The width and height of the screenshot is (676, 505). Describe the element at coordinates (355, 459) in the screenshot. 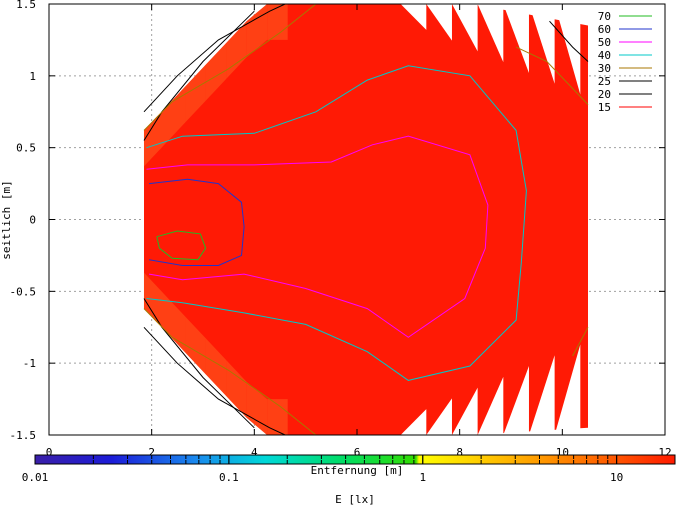

I see `colorbar-gradient` at that location.